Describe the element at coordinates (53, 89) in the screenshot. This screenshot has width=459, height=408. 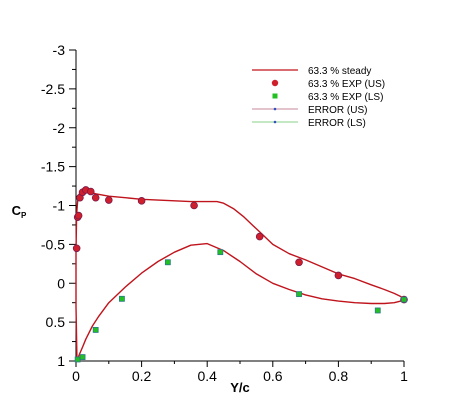
I see `y-tick-label: -2.5` at that location.